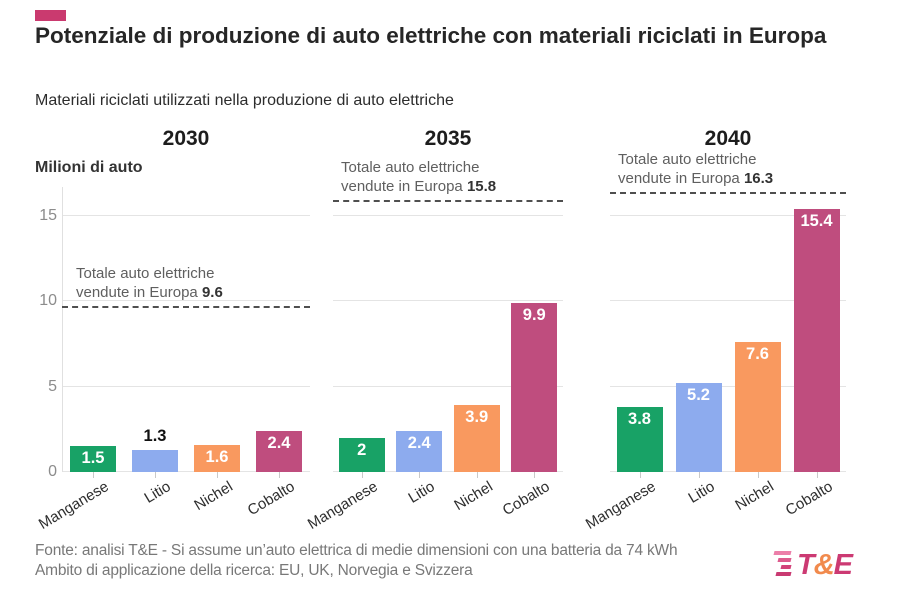 Image resolution: width=900 pixels, height=600 pixels. What do you see at coordinates (155, 449) in the screenshot?
I see `bar-litio-2030: 1.3` at bounding box center [155, 449].